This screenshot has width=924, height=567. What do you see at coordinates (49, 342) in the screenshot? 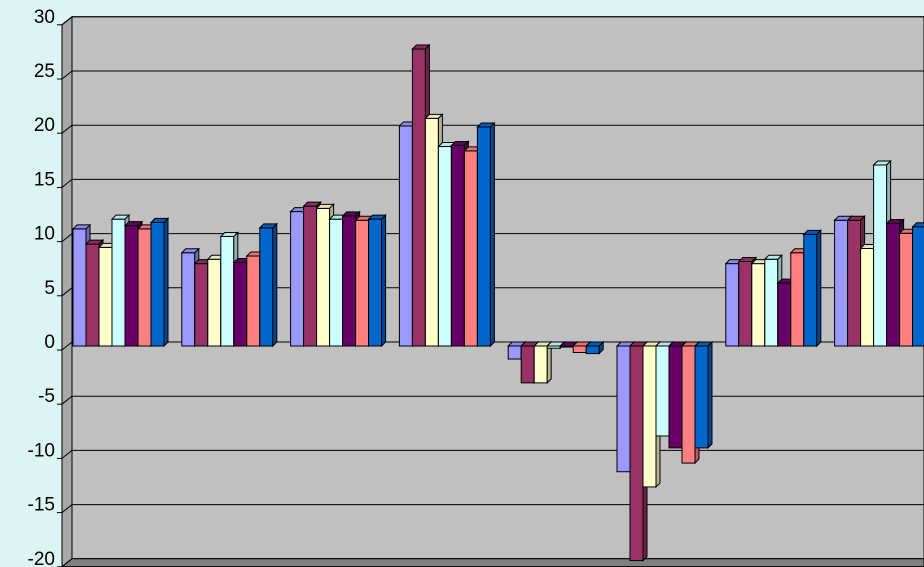
I see `y-tick-label: 0` at bounding box center [49, 342].